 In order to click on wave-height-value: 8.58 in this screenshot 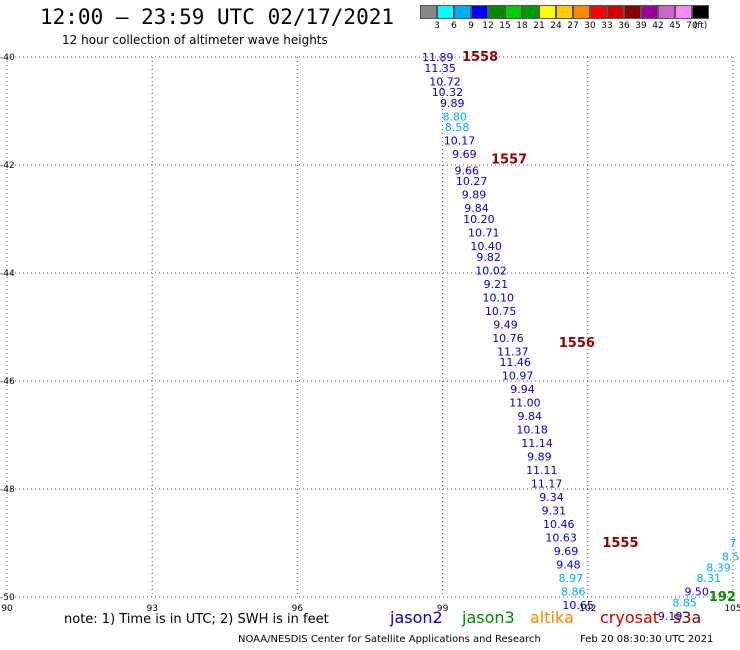, I will do `click(457, 127)`.